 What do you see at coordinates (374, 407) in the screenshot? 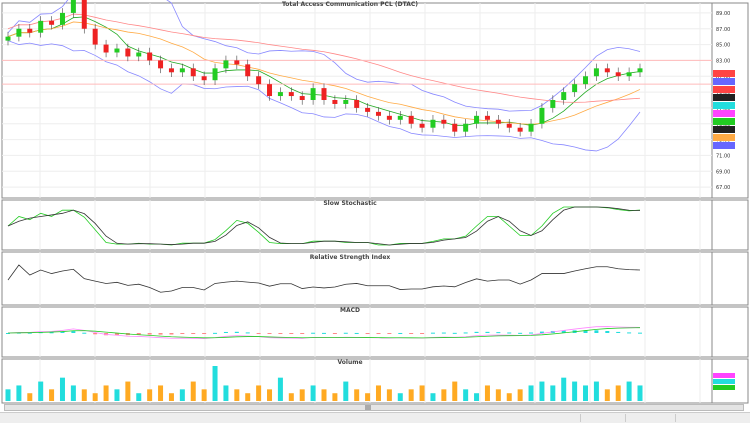
I see `horizontal-scrollbar` at bounding box center [374, 407].